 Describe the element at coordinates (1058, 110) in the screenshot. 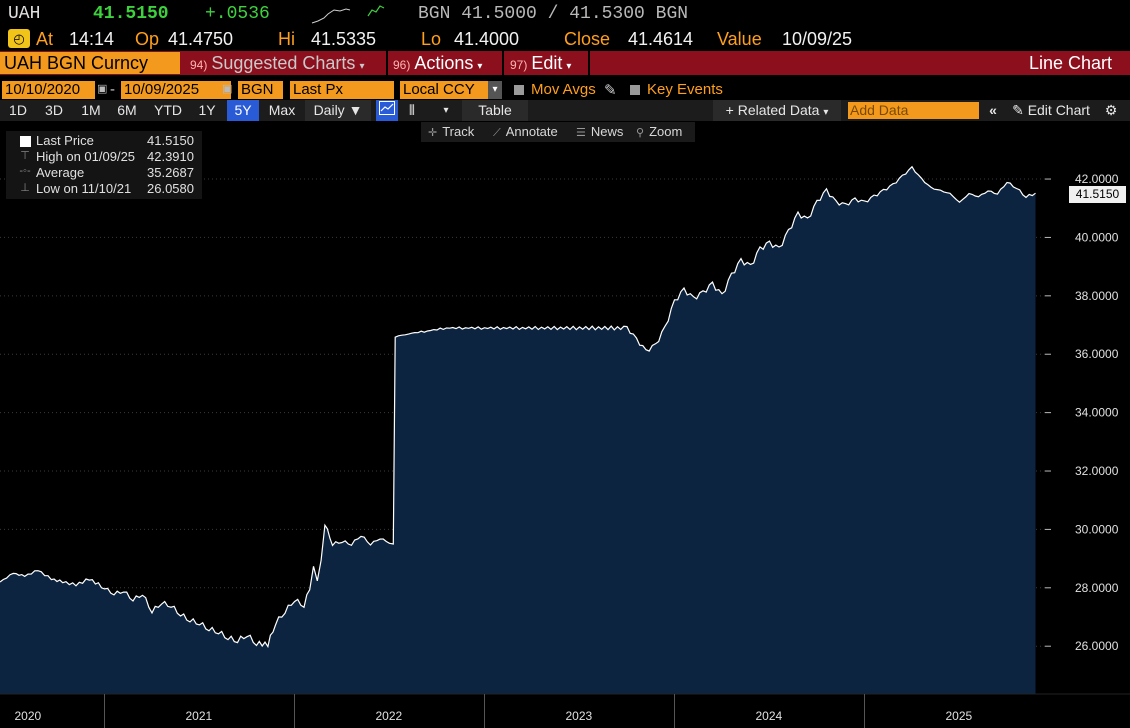

I see `edit-chart-label: Edit Chart` at that location.